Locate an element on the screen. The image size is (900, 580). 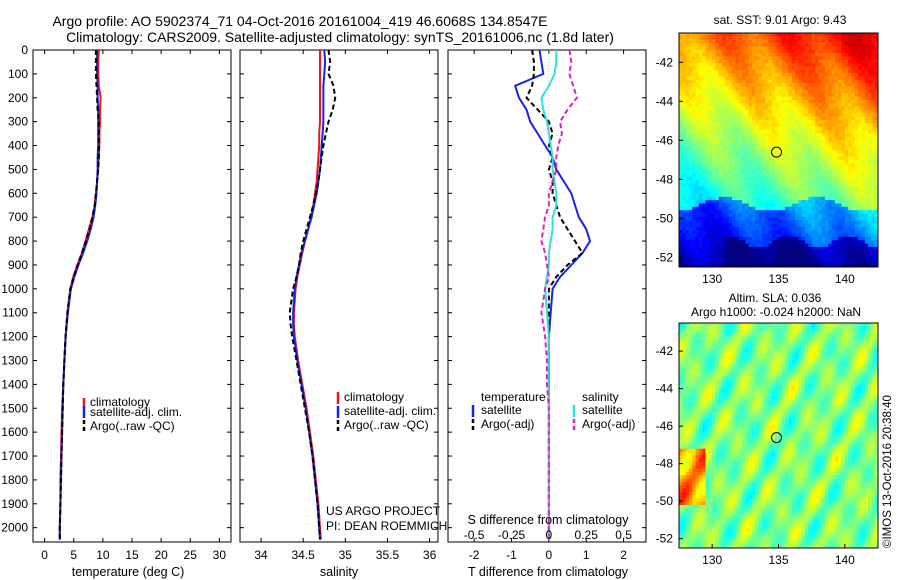
x-tick-label: 35.5 is located at coordinates (388, 555).